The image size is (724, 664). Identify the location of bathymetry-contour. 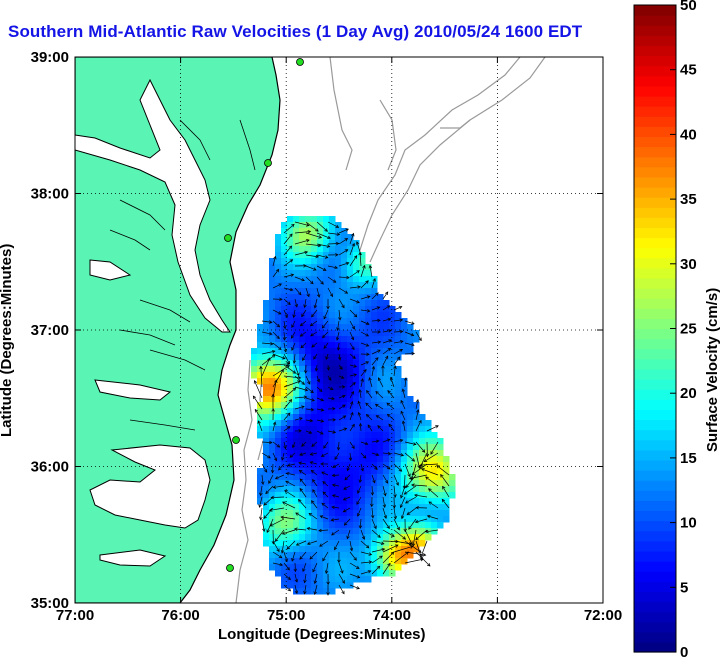
(455, 124).